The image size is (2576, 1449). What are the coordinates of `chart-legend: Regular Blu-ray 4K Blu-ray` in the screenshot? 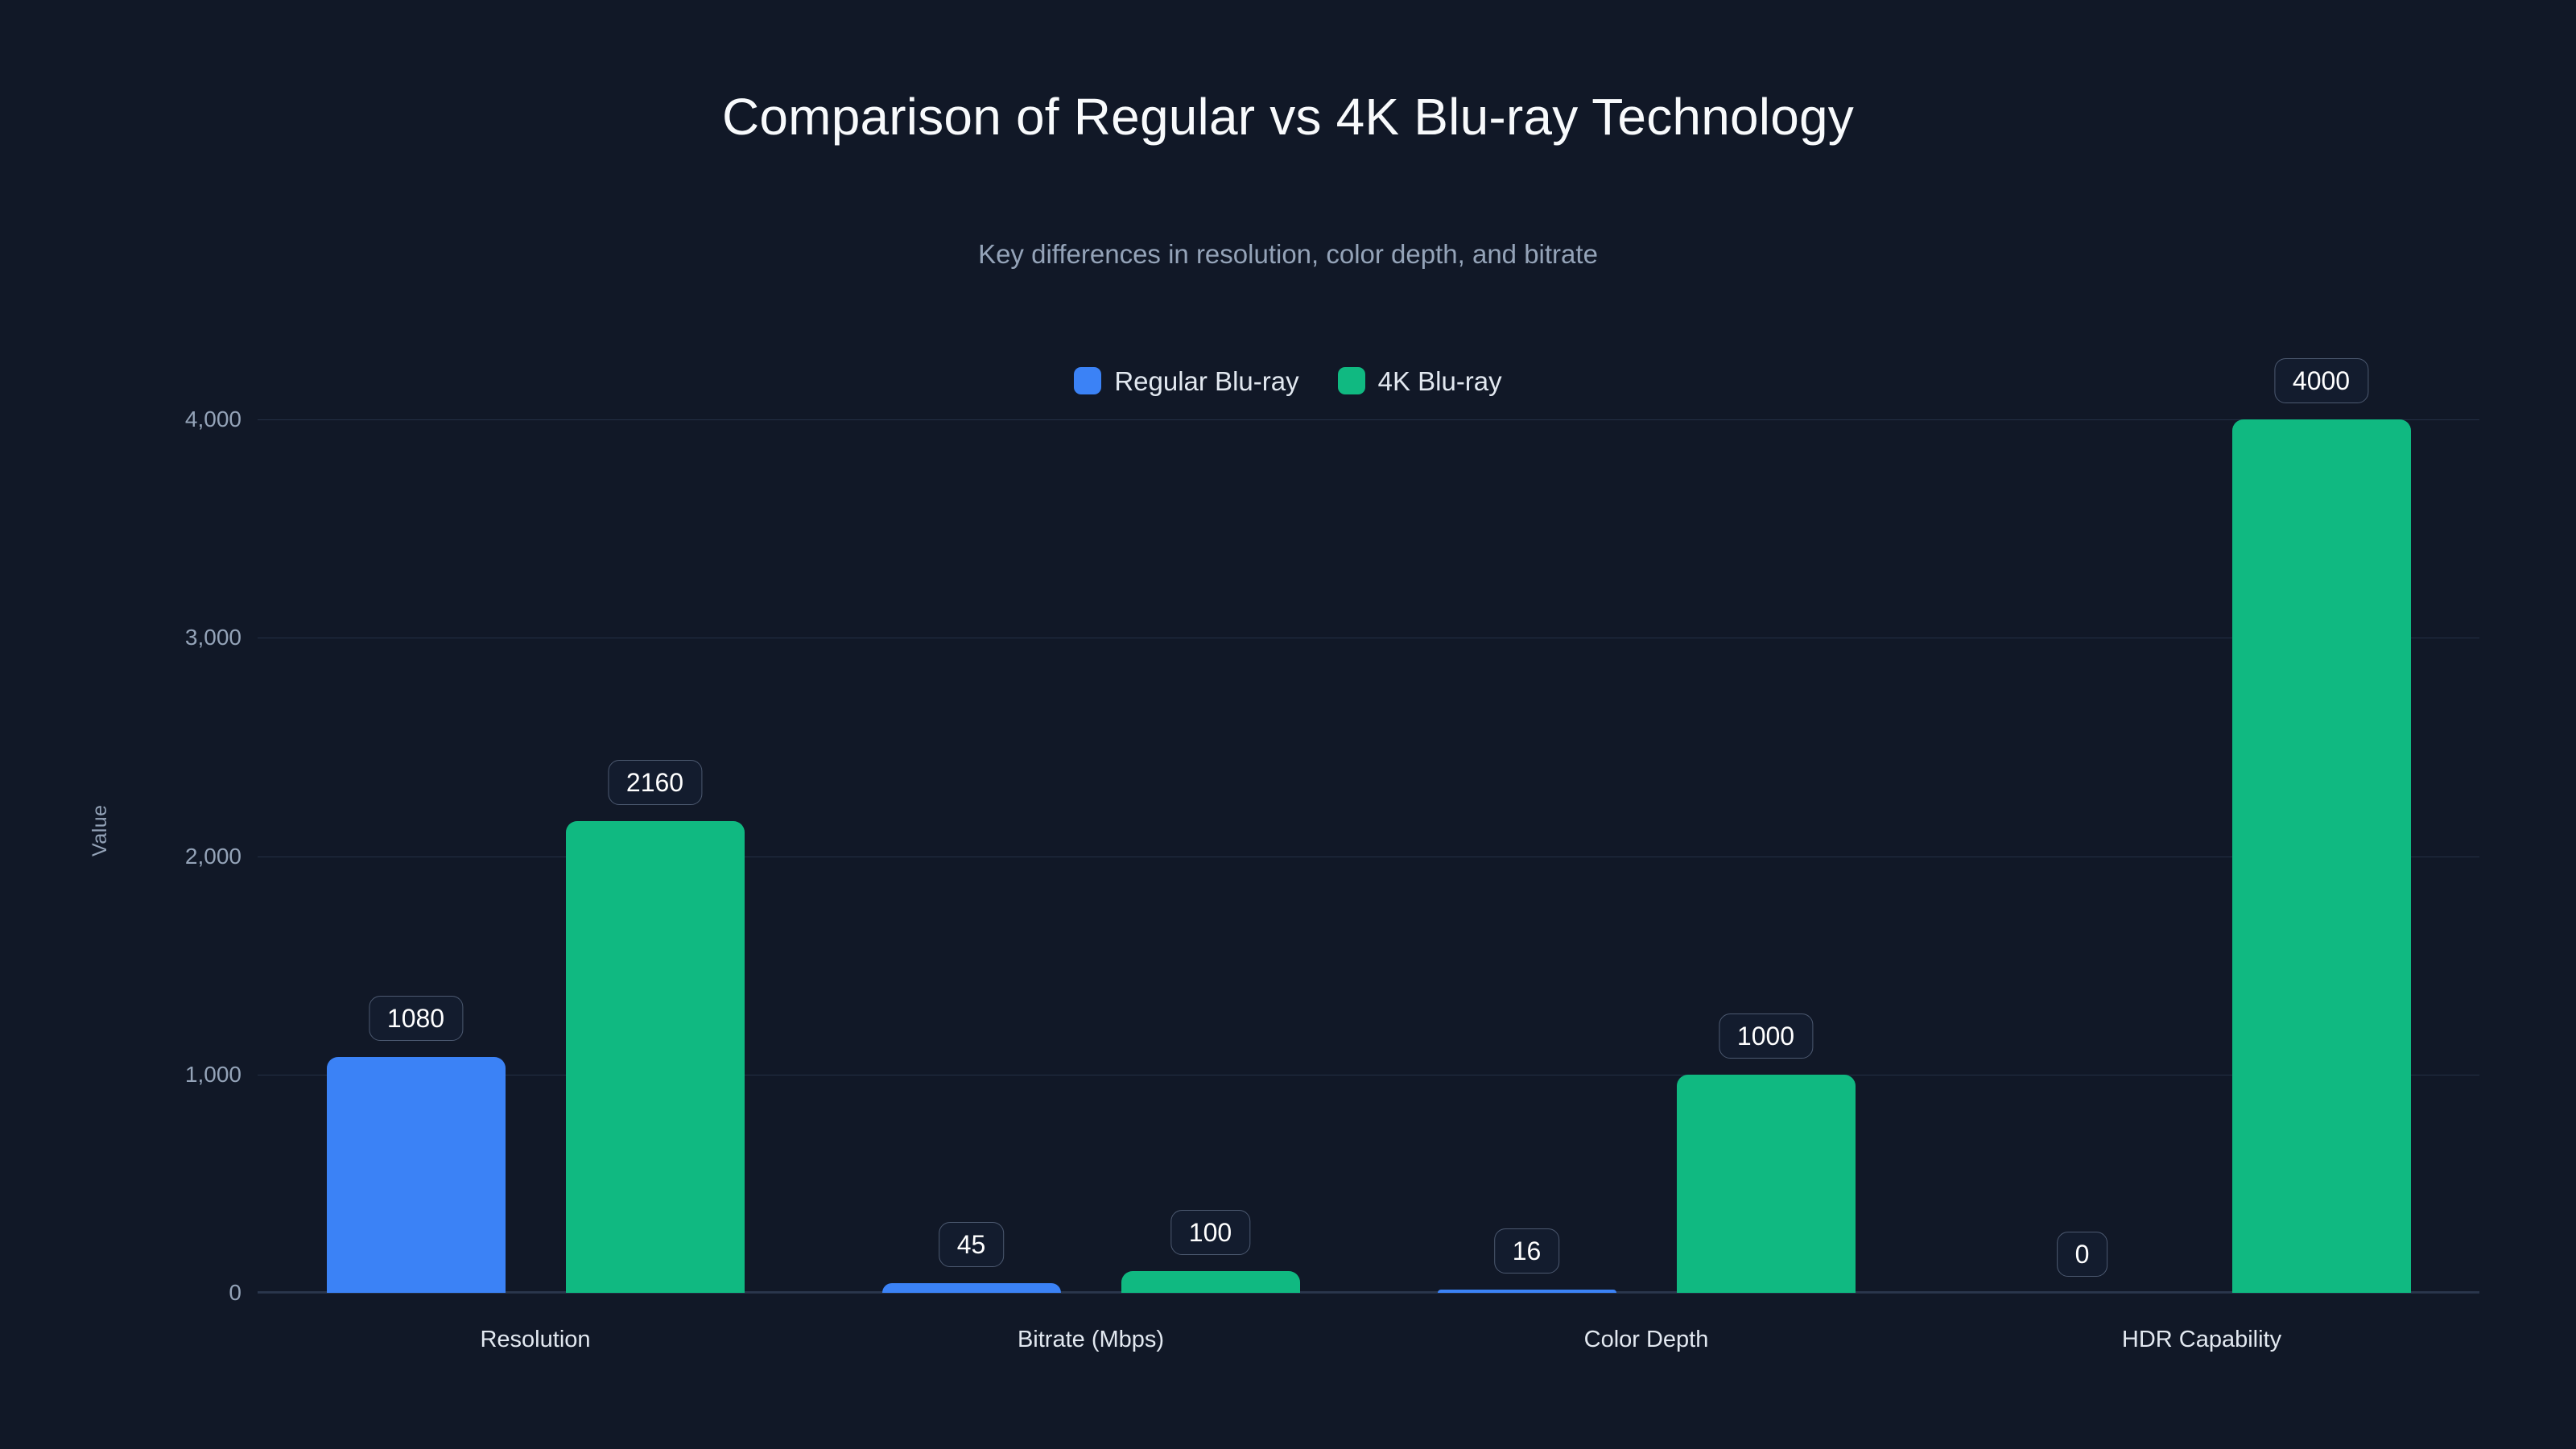 It's located at (1288, 380).